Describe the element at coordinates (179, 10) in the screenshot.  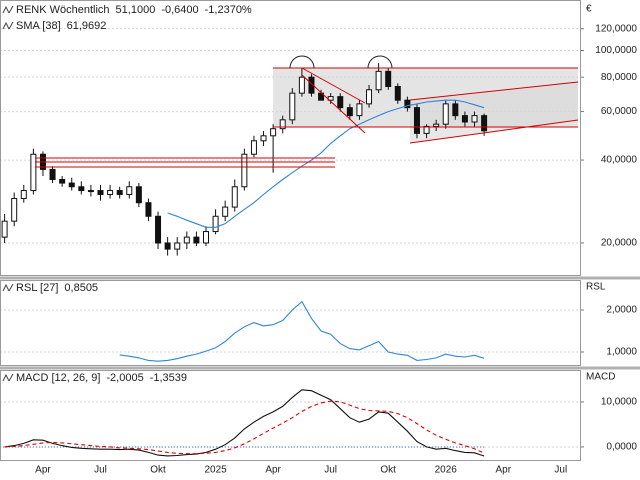
I see `header-text: -0,6400` at that location.